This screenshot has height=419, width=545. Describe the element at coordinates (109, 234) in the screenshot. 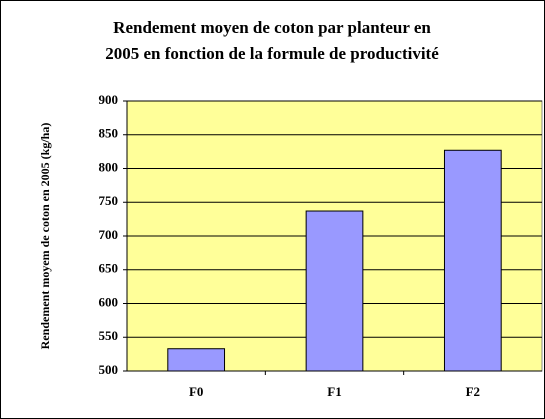

I see `y-tick-label: 700` at that location.